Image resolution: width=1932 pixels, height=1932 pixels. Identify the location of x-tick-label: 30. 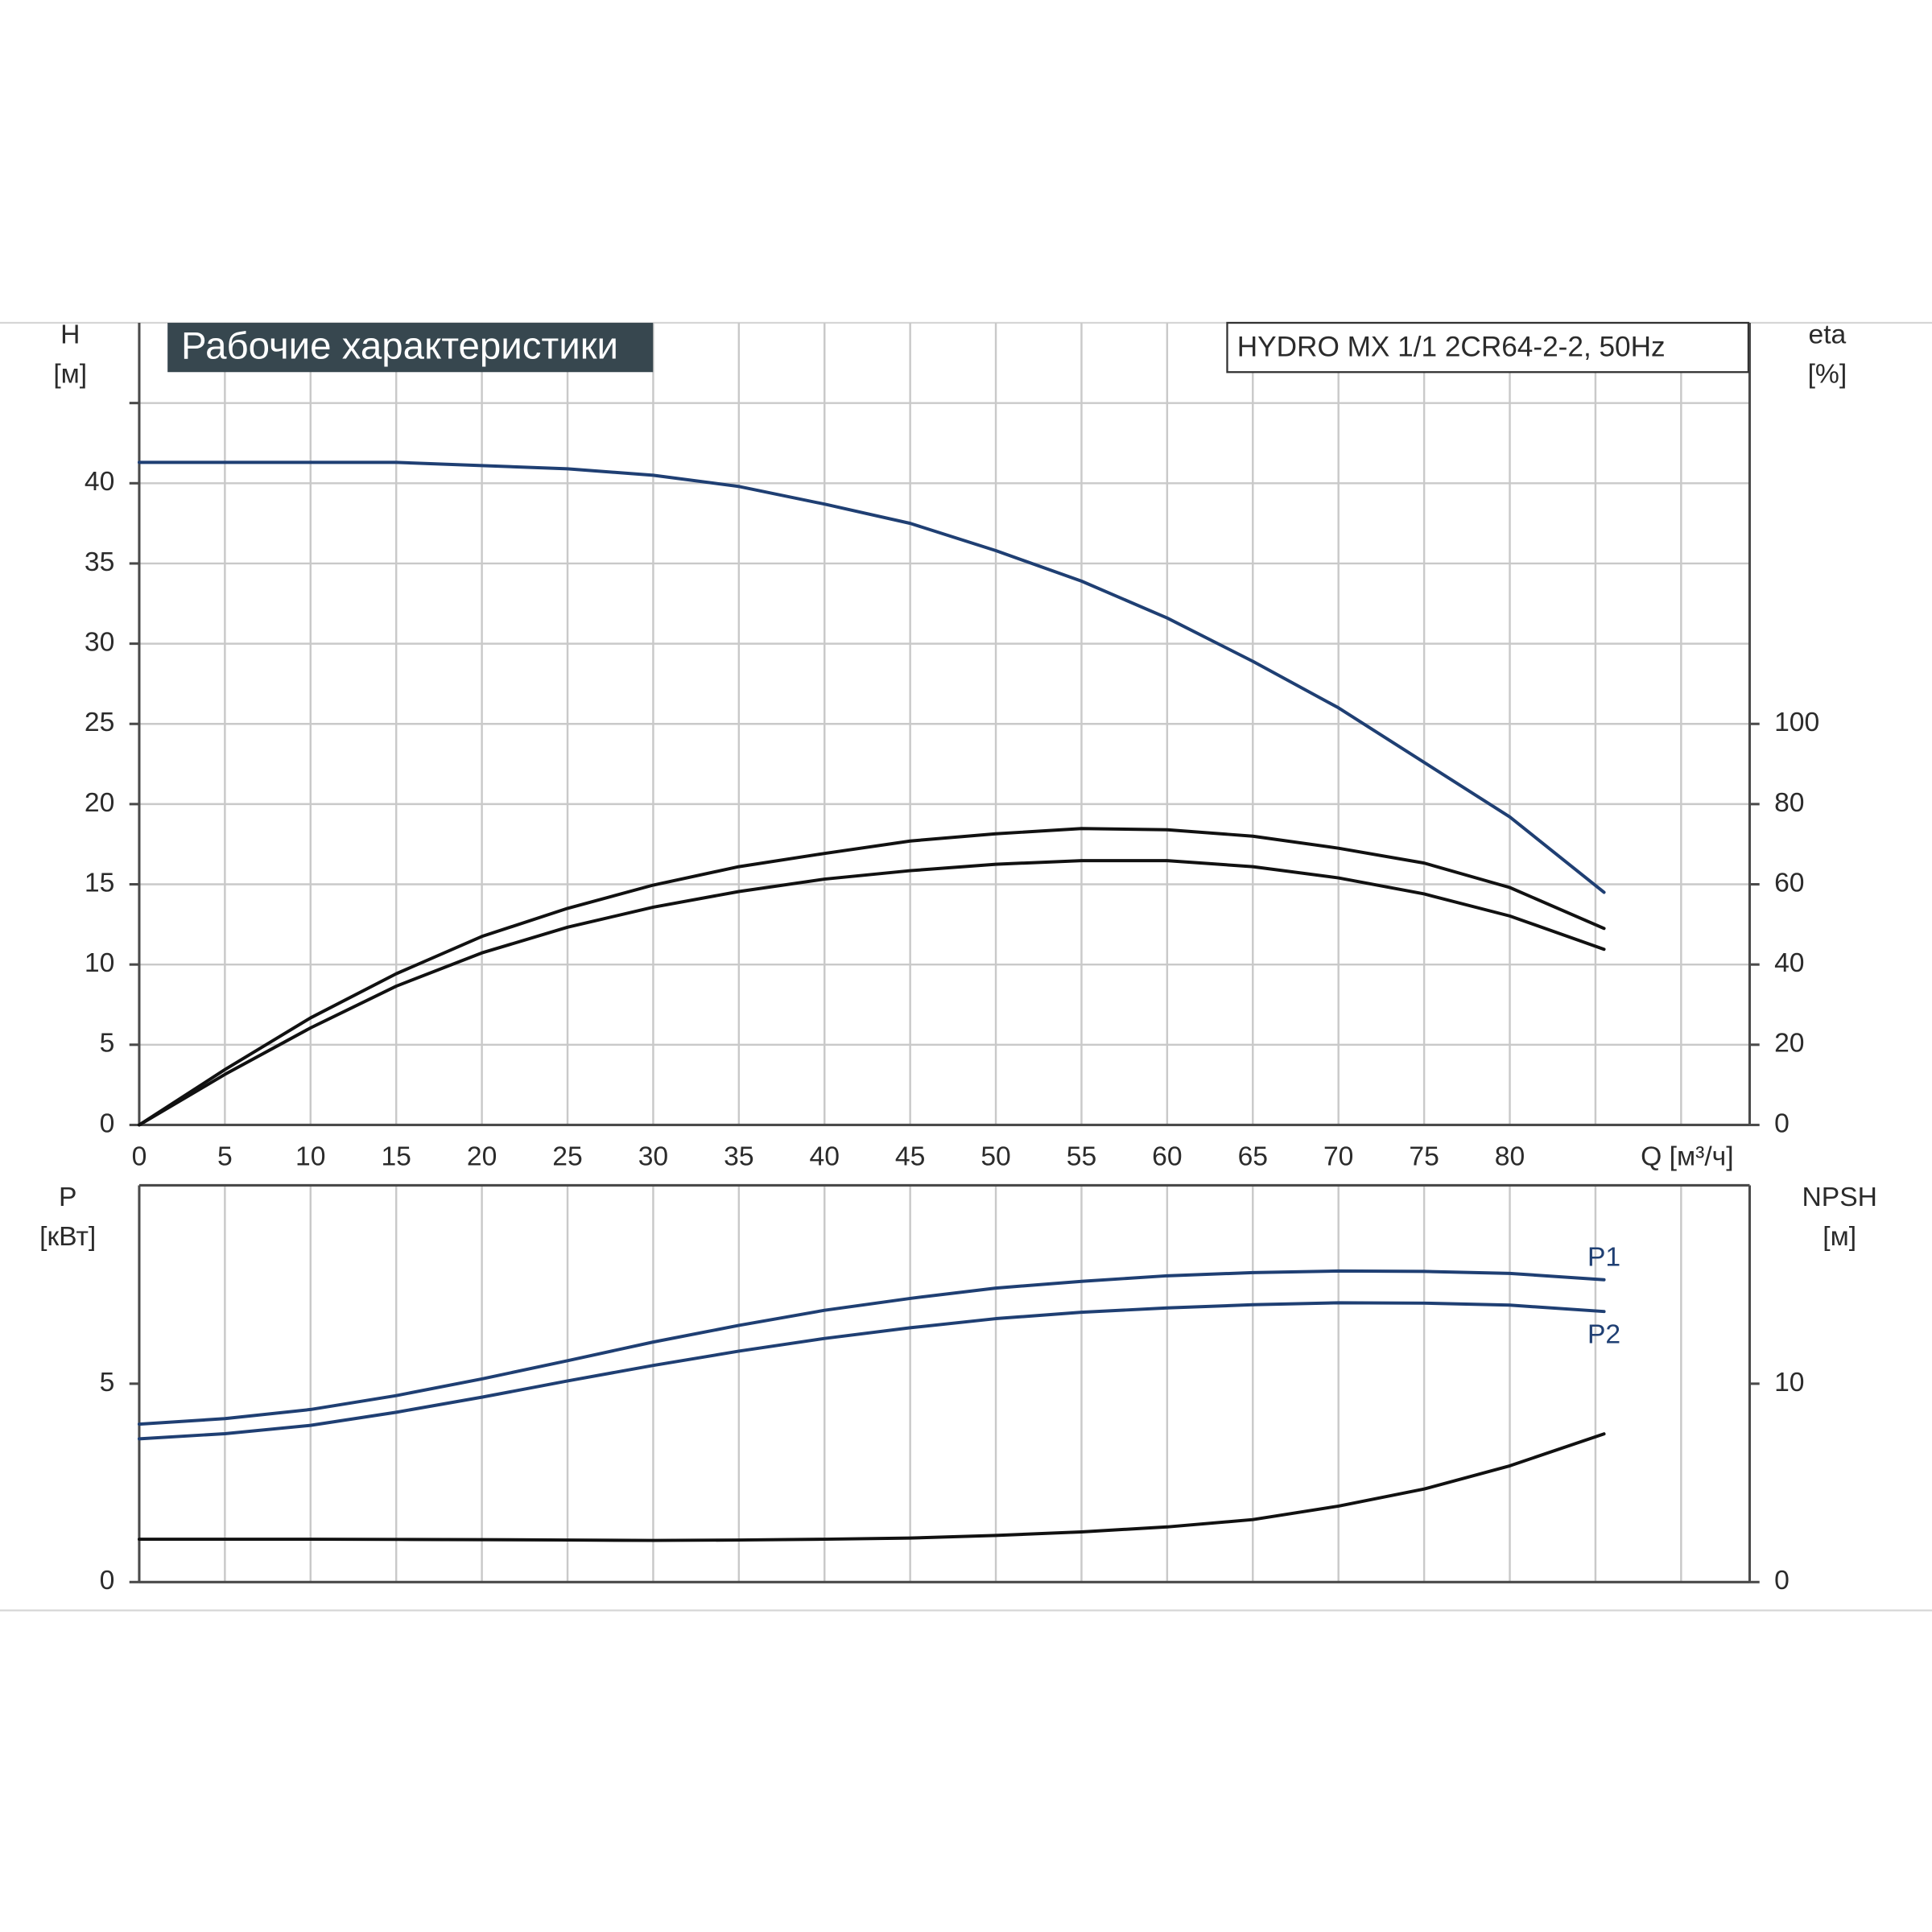
(653, 1157).